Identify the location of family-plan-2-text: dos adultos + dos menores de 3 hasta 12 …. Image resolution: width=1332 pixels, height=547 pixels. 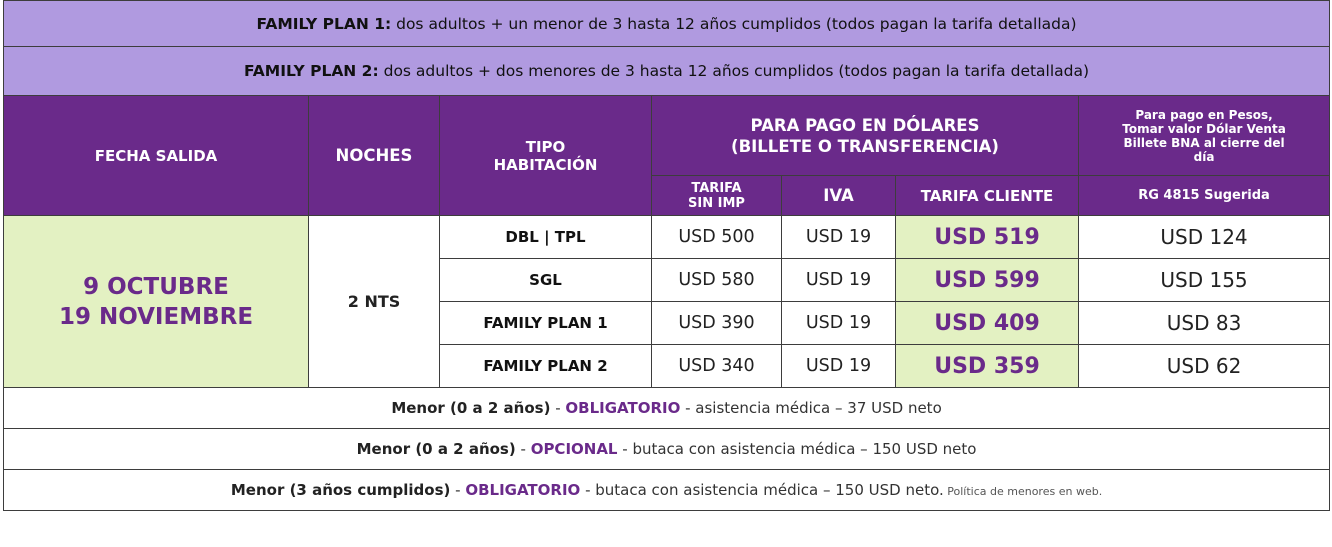
(734, 71).